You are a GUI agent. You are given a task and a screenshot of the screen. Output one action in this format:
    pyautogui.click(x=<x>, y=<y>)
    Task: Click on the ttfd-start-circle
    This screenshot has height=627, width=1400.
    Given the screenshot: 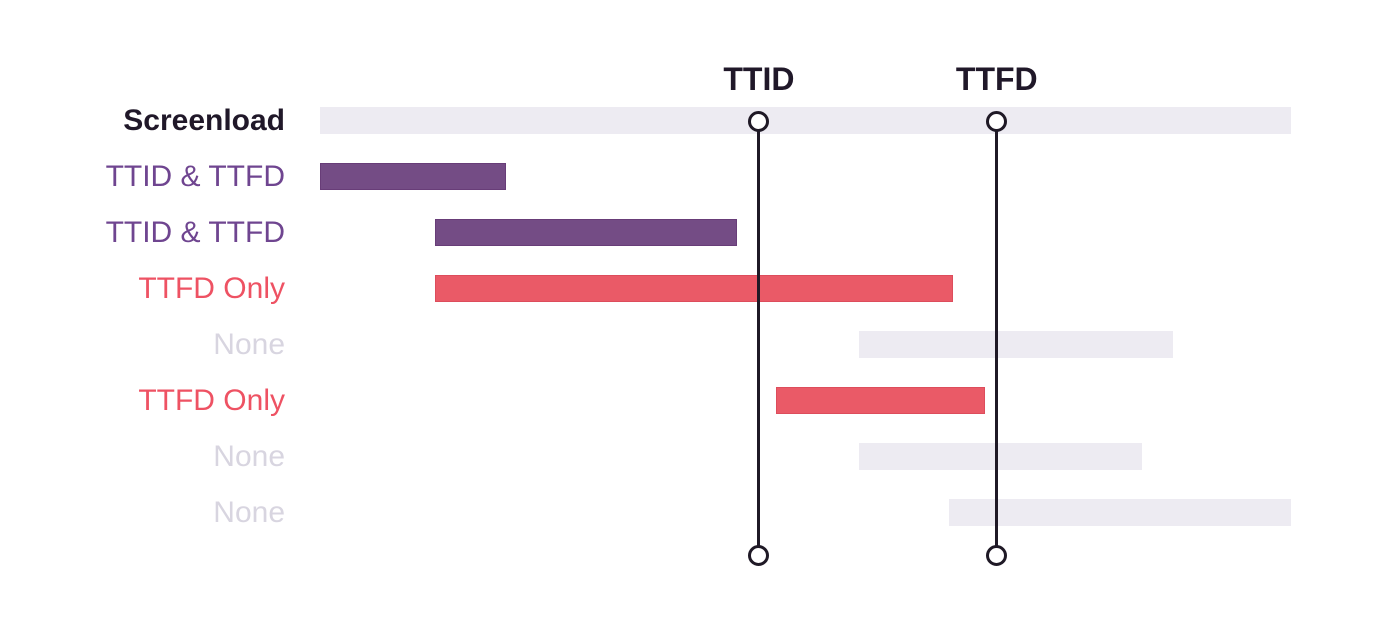 What is the action you would take?
    pyautogui.click(x=997, y=121)
    